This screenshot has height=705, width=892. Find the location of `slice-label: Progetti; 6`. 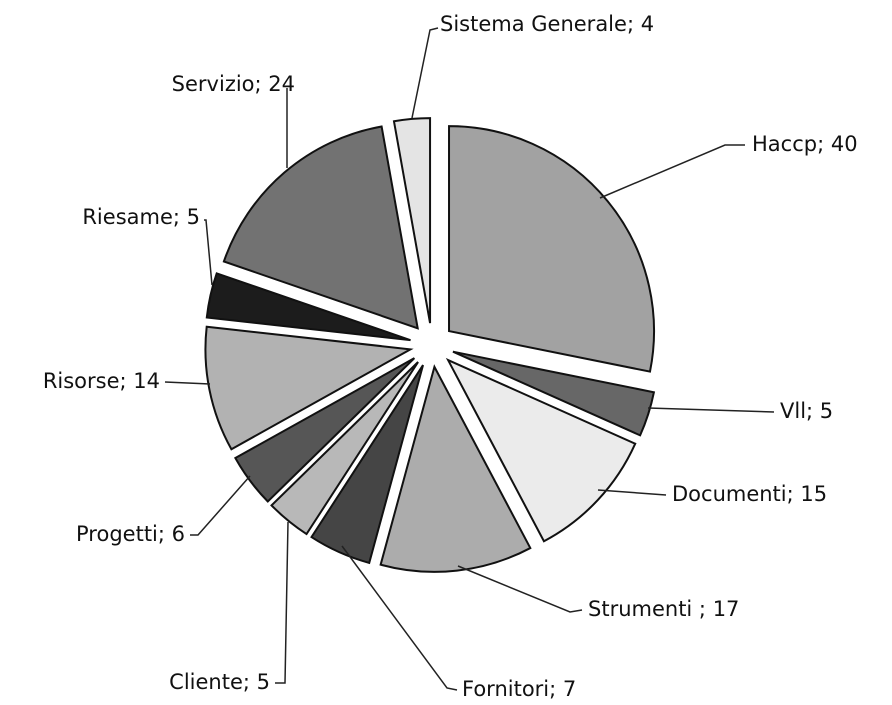

slice-label: Progetti; 6 is located at coordinates (130, 534).